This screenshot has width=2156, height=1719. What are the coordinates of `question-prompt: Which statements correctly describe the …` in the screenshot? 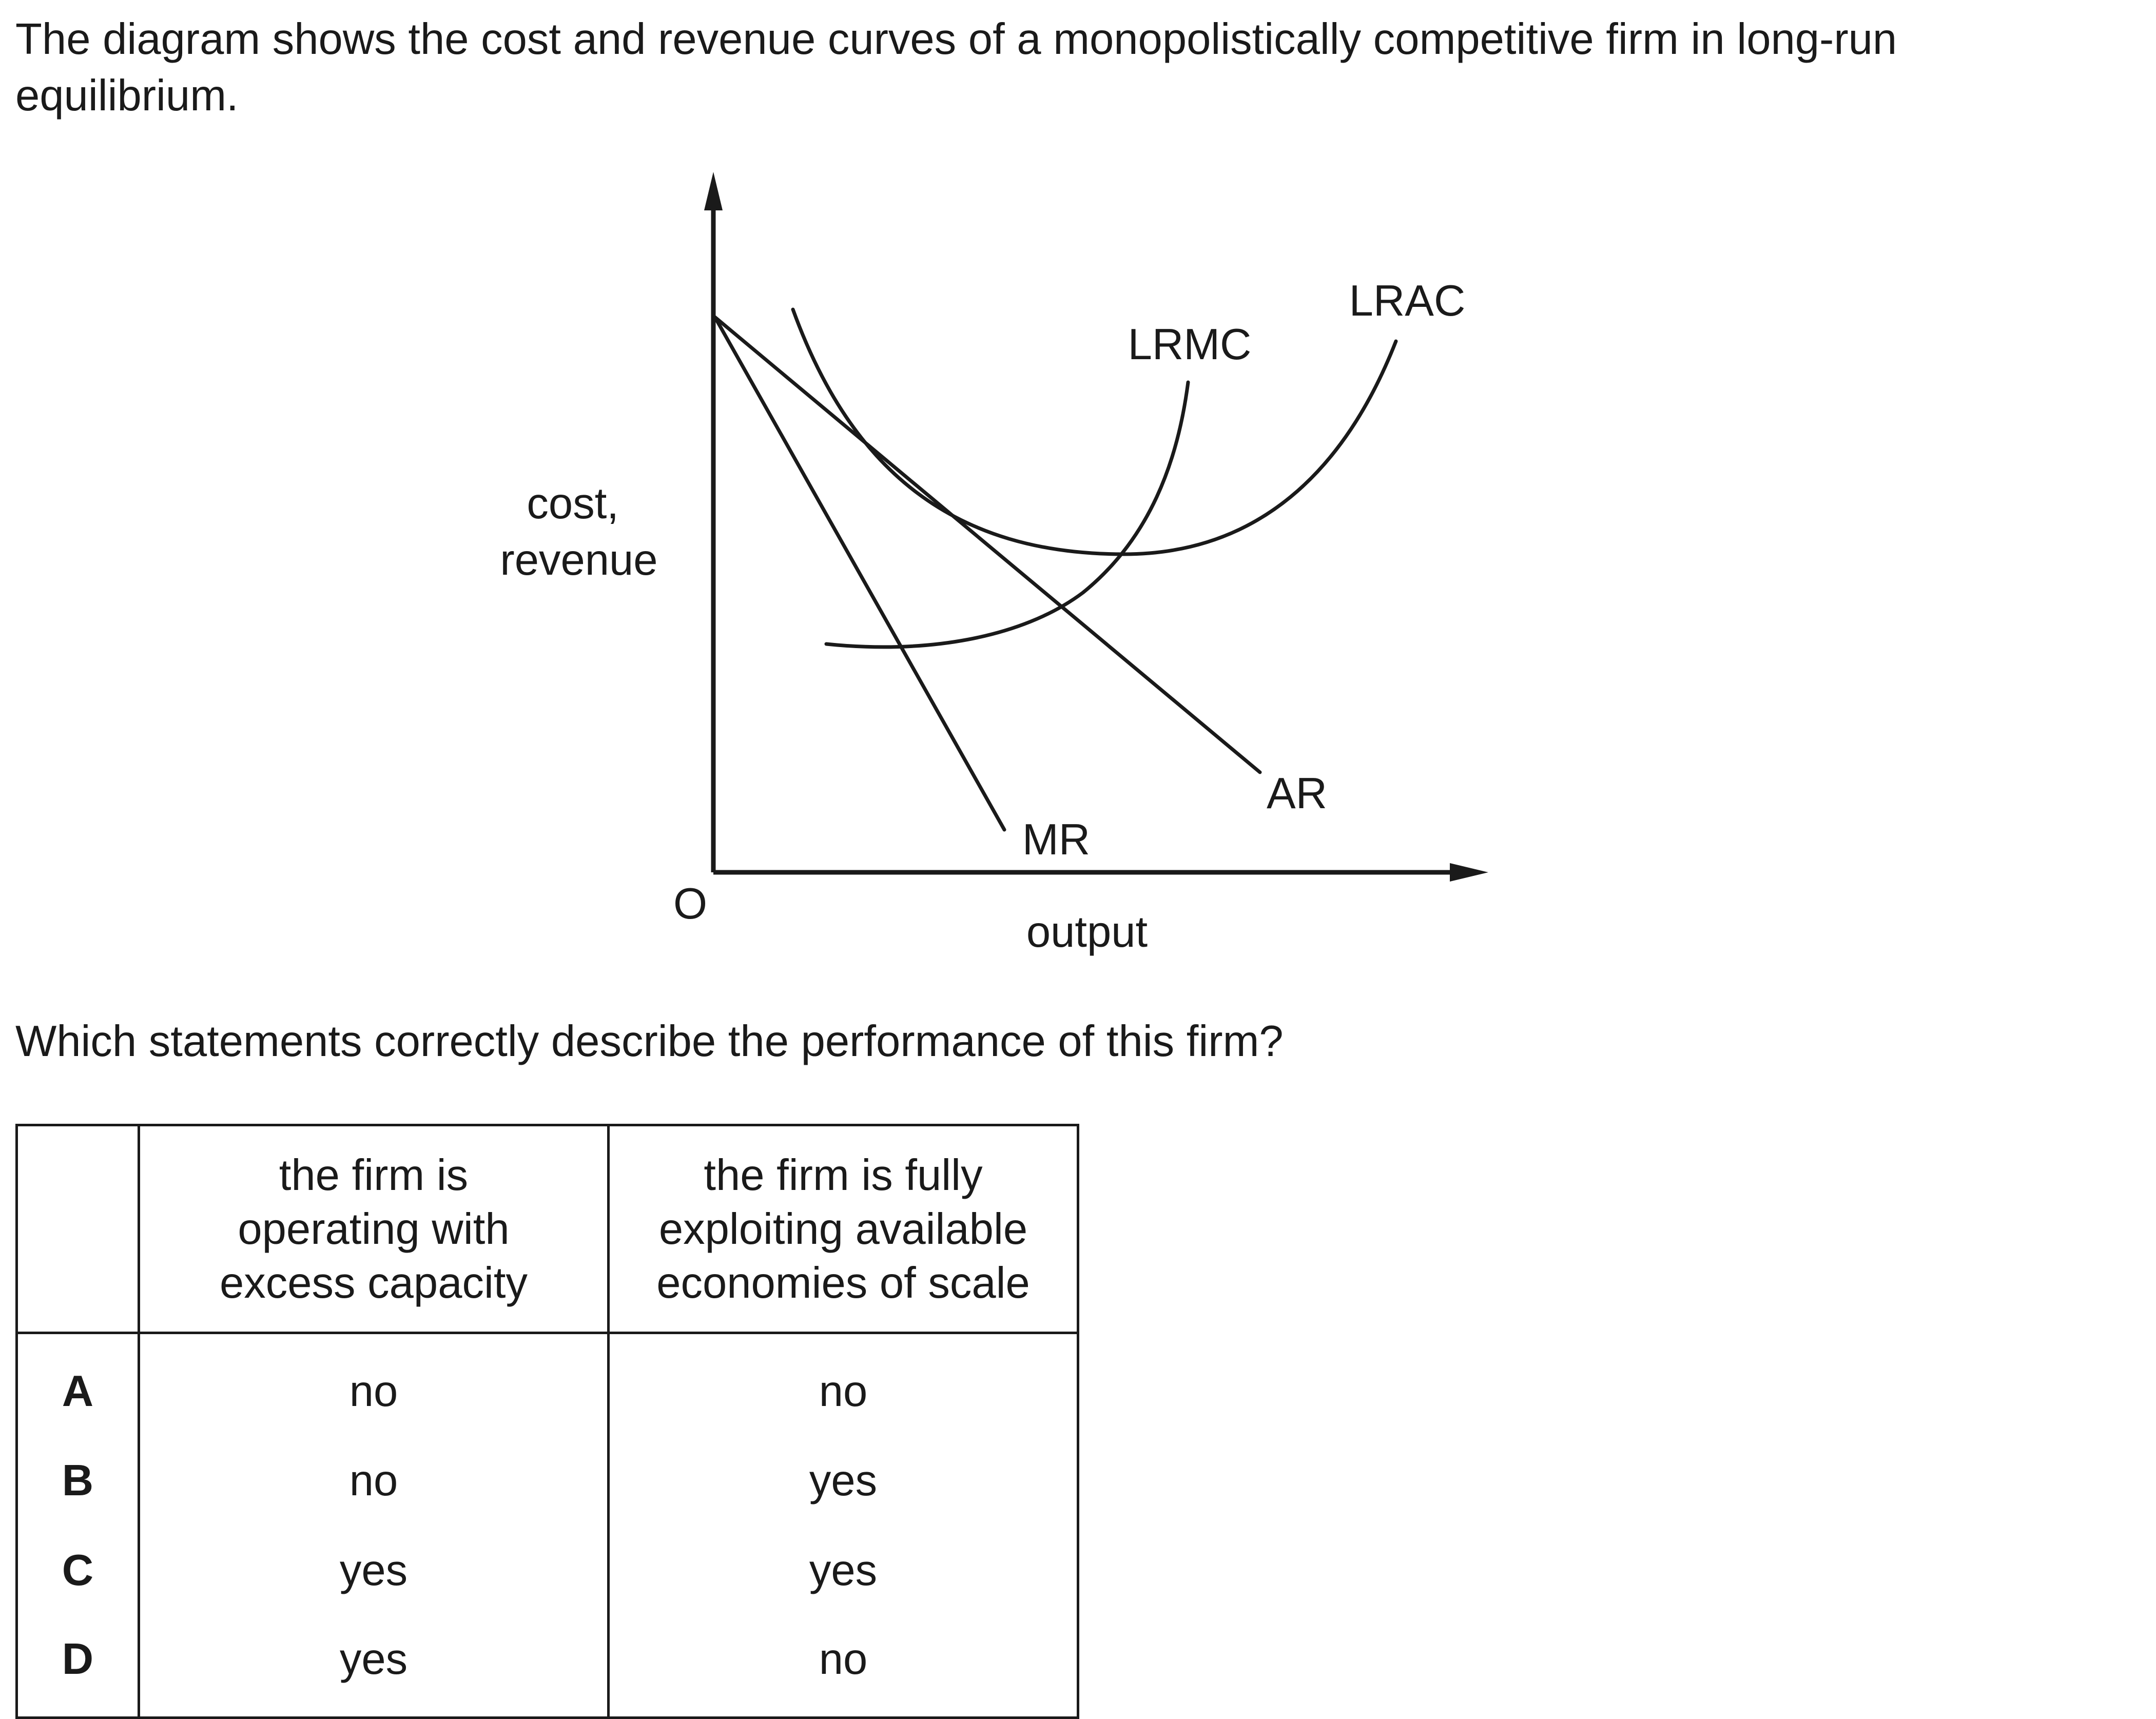 It's located at (649, 1041).